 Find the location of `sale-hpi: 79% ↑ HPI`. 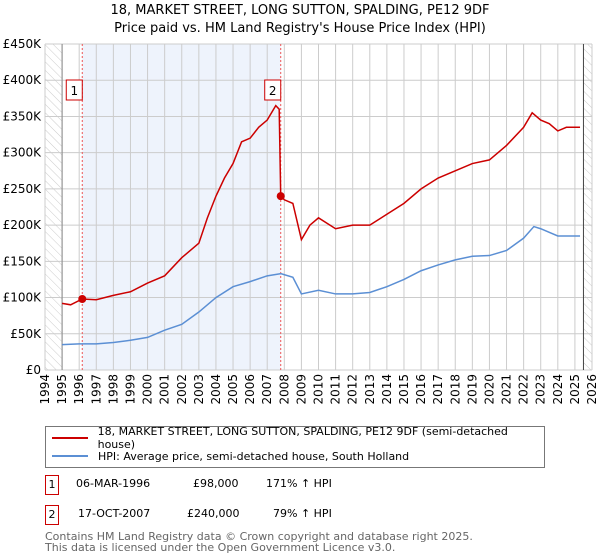

sale-hpi: 79% ↑ HPI is located at coordinates (302, 513).